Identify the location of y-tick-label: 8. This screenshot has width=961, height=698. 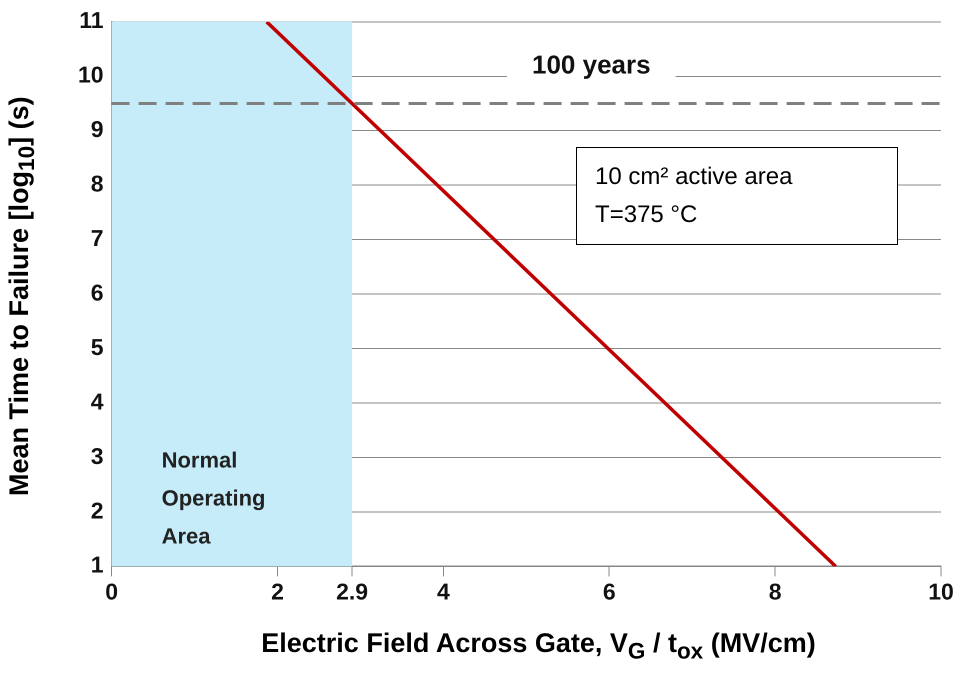
(97, 183).